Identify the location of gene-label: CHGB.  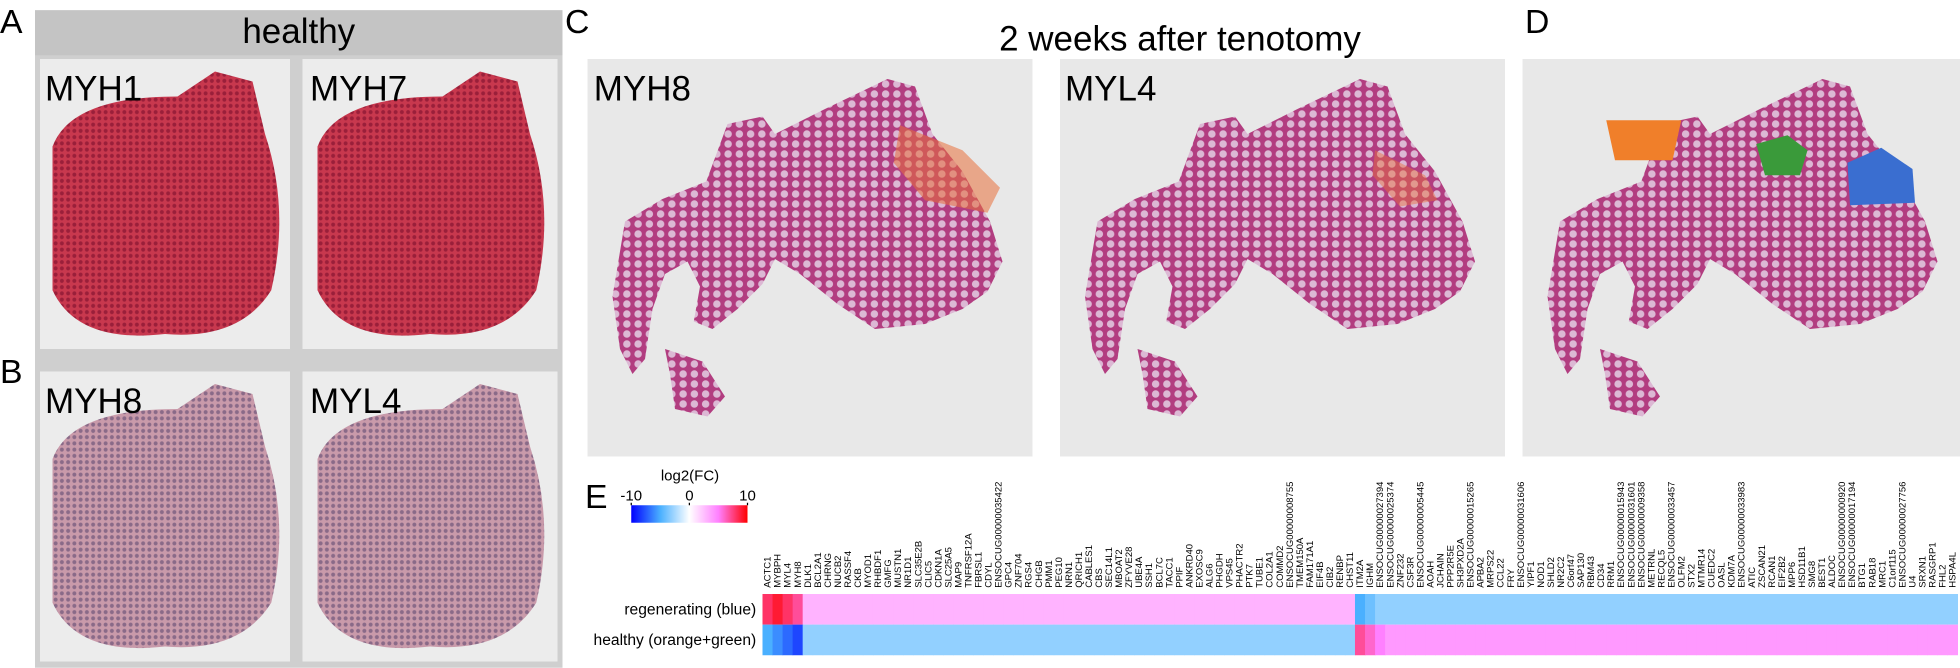
(1039, 573).